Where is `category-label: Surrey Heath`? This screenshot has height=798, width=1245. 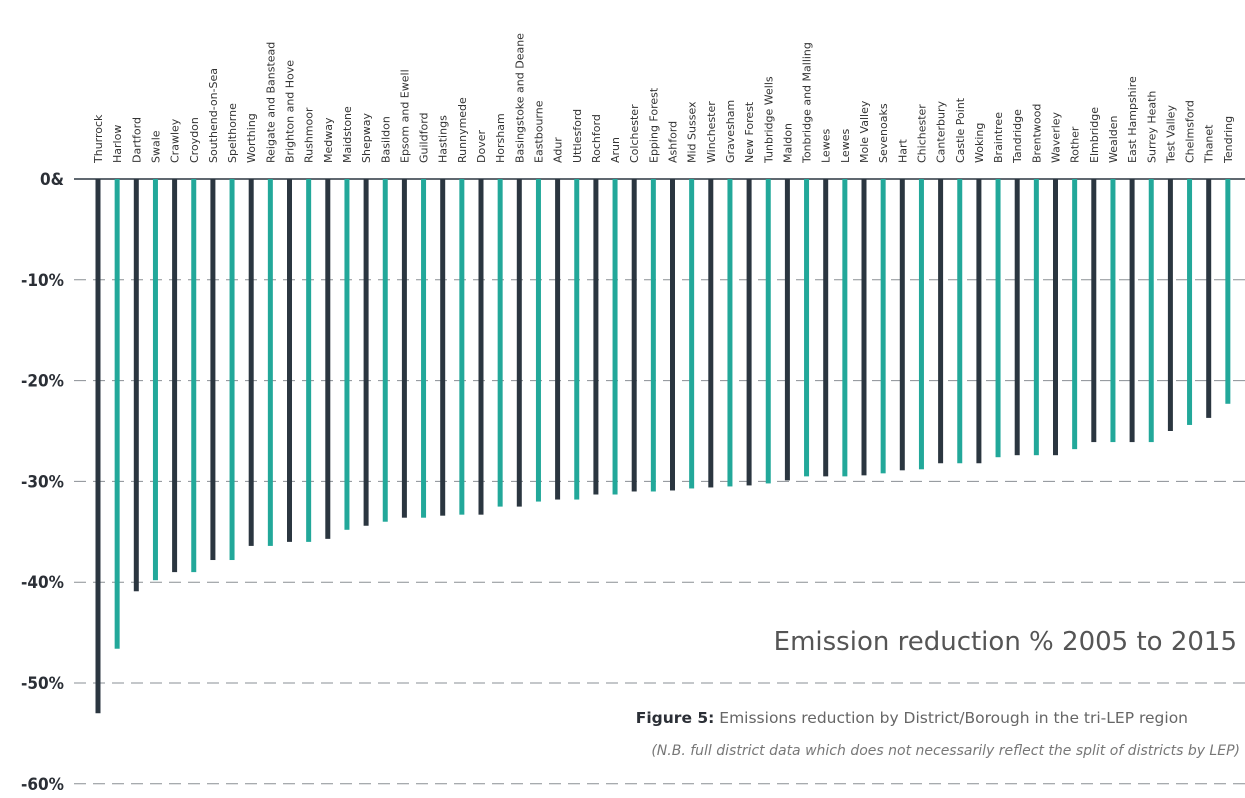 category-label: Surrey Heath is located at coordinates (1151, 127).